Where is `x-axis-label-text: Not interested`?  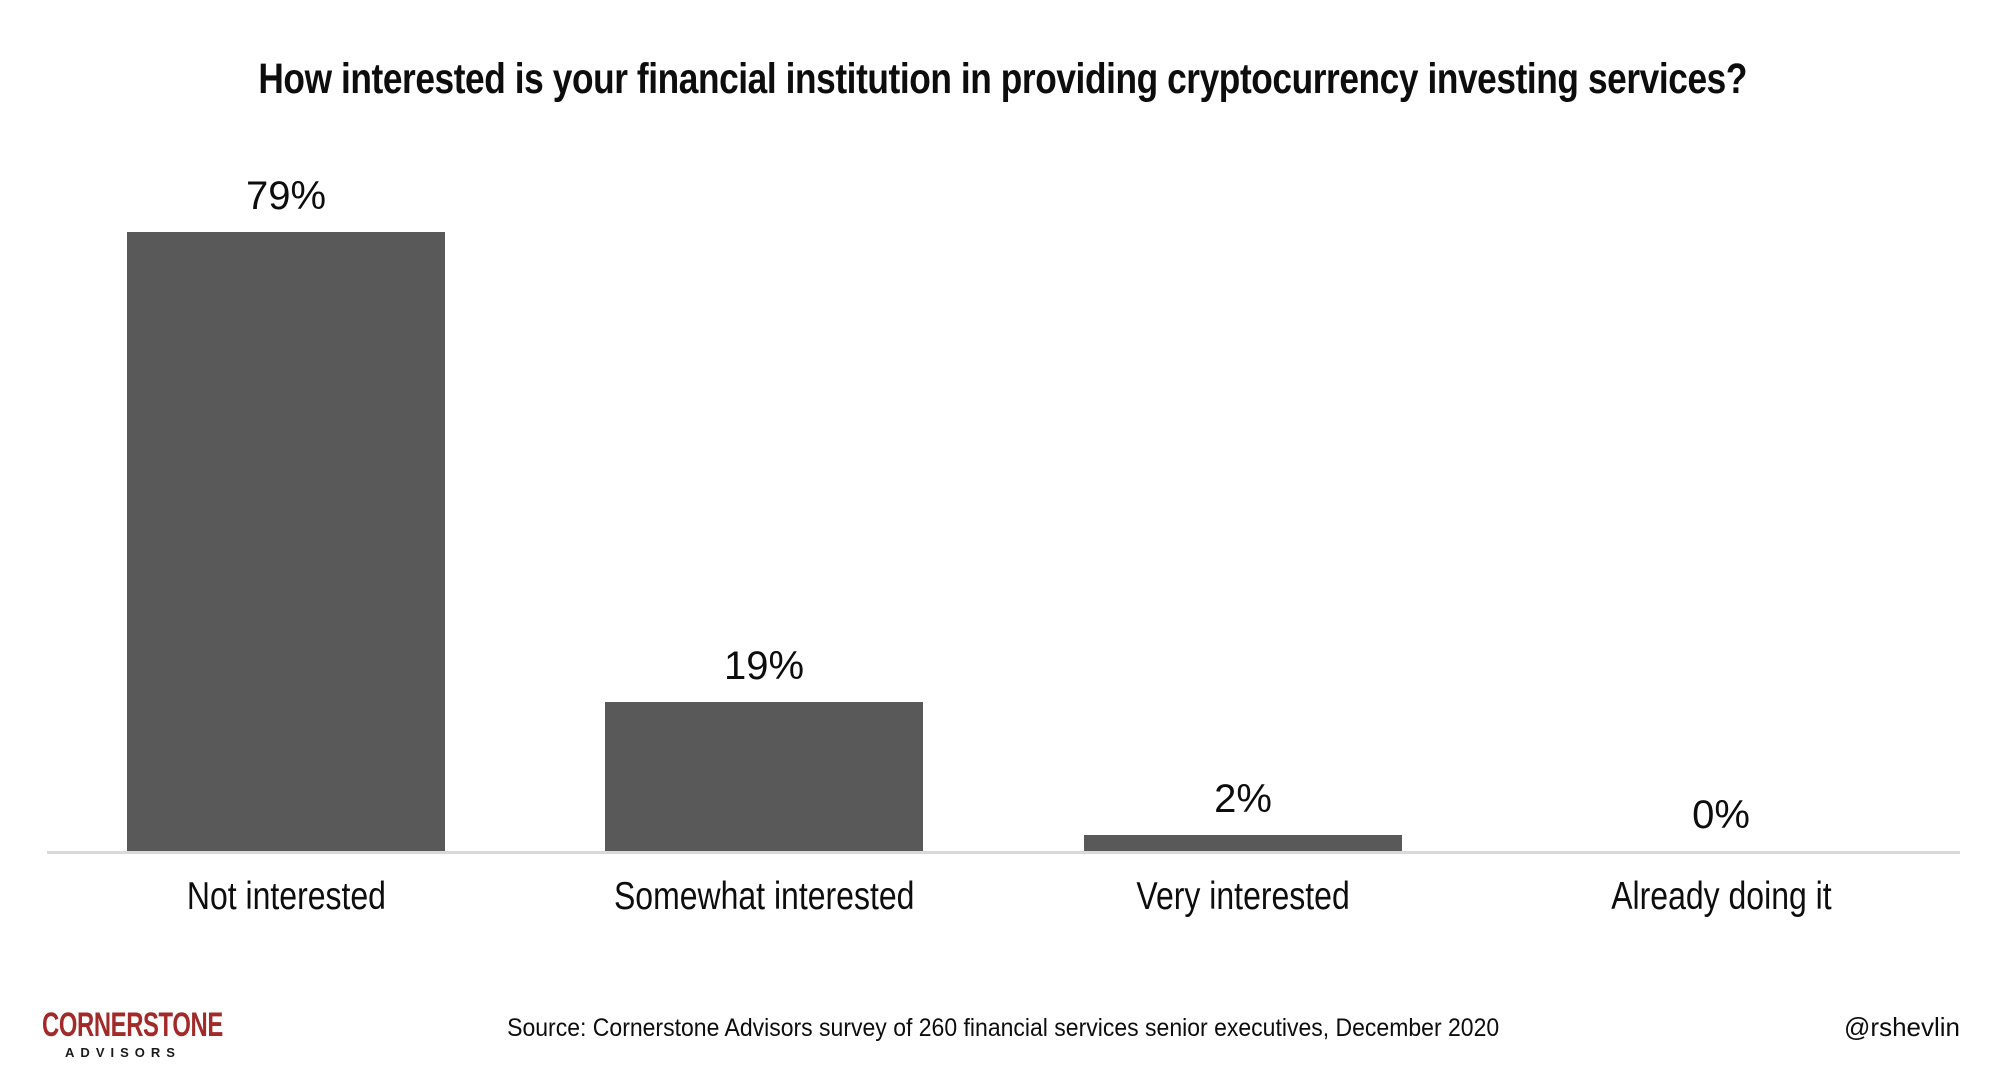 x-axis-label-text: Not interested is located at coordinates (286, 896).